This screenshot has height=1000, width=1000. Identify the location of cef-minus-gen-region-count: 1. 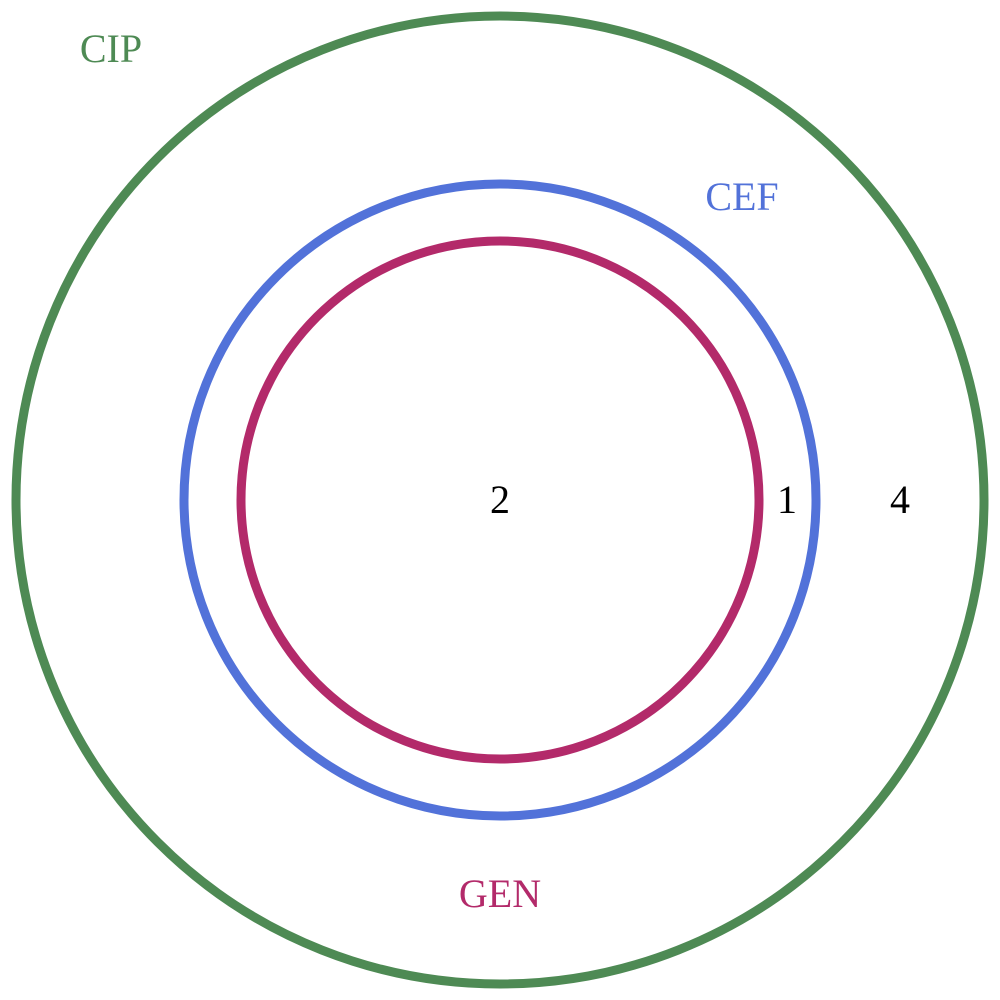
(787, 499).